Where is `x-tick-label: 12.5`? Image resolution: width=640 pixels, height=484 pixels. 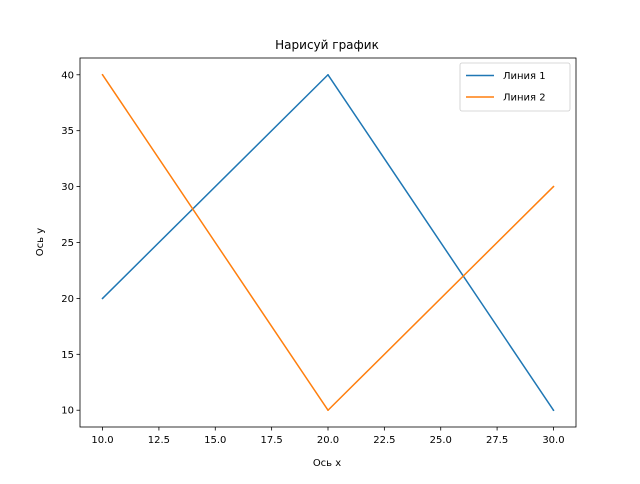
x-tick-label: 12.5 is located at coordinates (159, 440).